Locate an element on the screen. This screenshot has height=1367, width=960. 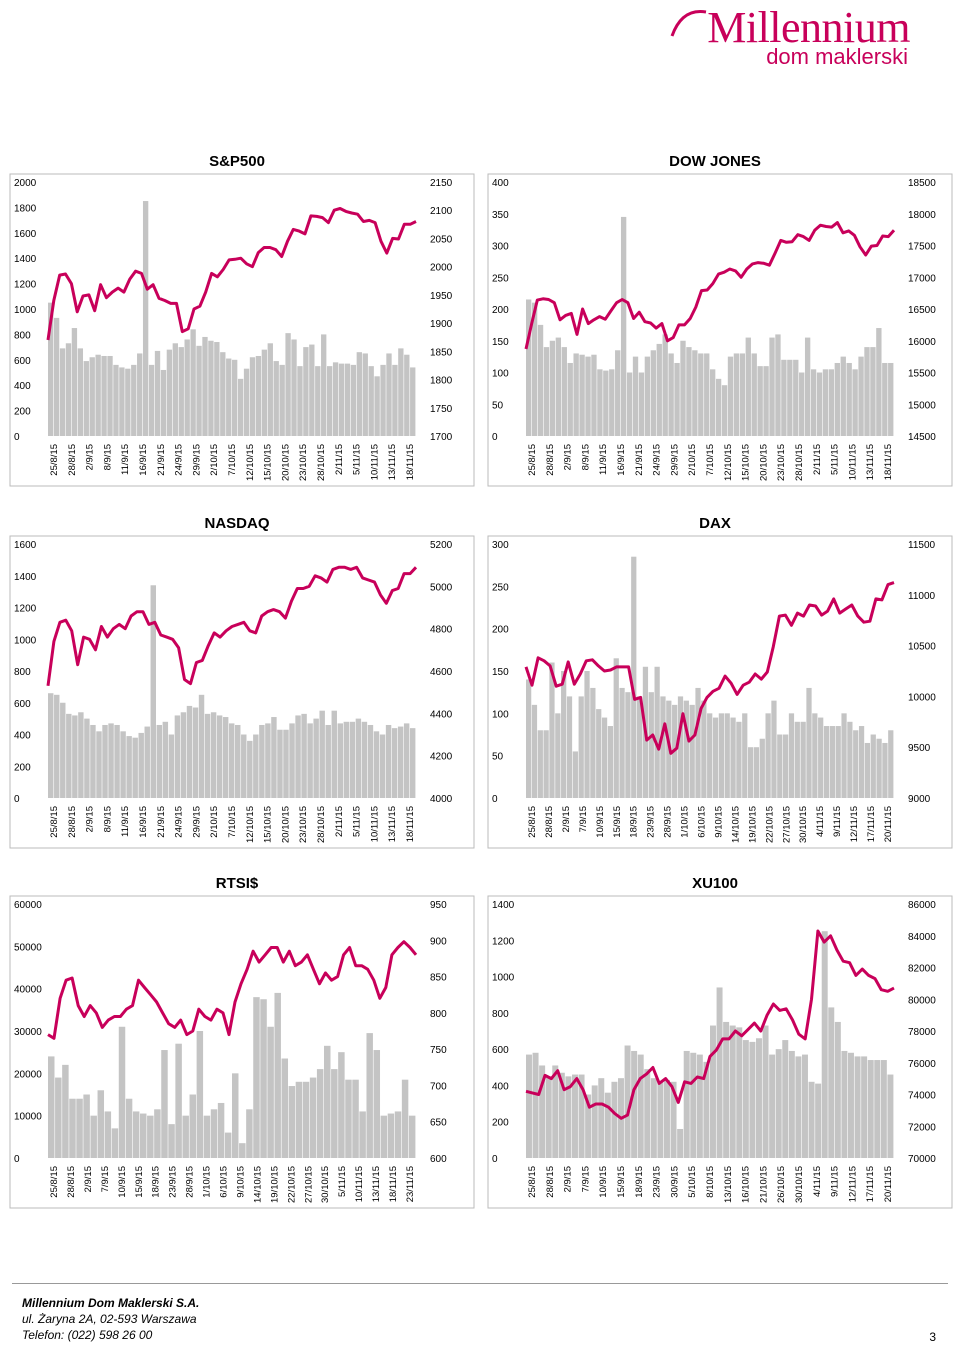
x-tick-label: 15/9/15 is located at coordinates (139, 1182).